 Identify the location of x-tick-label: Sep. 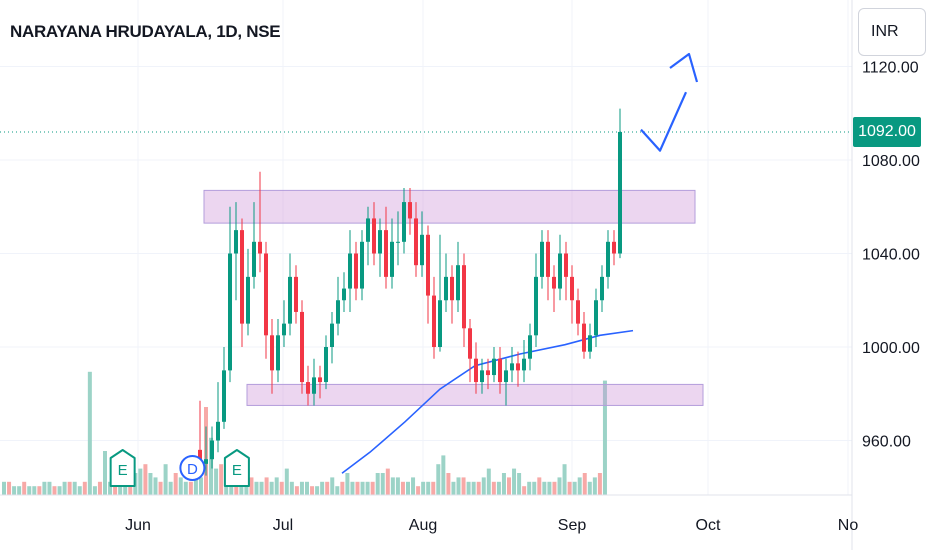
(572, 525).